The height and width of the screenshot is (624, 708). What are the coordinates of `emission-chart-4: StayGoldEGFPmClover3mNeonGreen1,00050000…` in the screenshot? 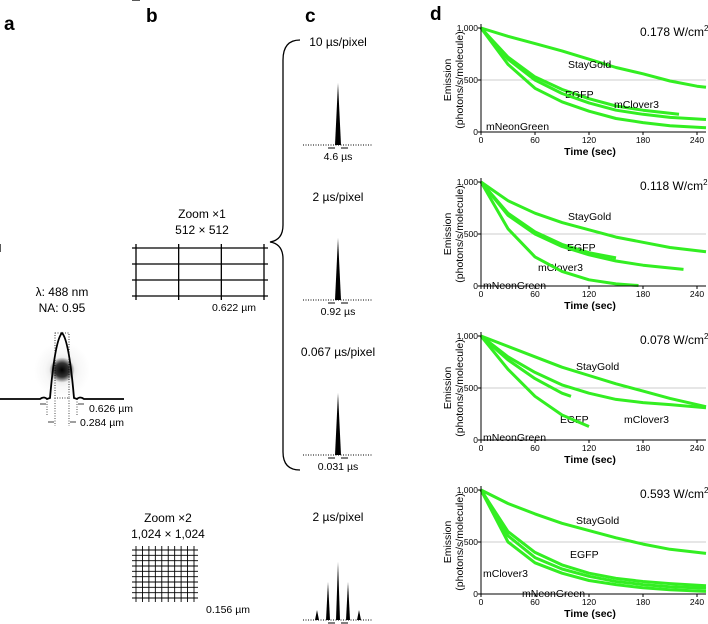 It's located at (575, 552).